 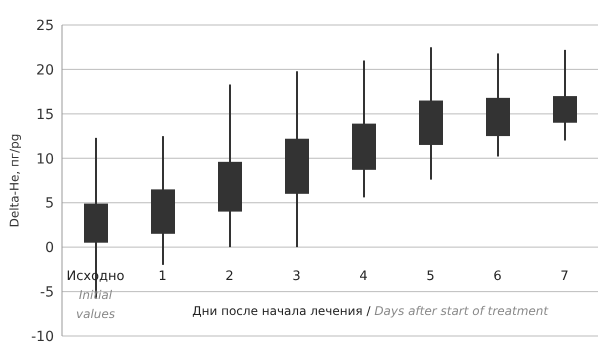 What do you see at coordinates (45, 159) in the screenshot?
I see `y-tick-label: 10` at bounding box center [45, 159].